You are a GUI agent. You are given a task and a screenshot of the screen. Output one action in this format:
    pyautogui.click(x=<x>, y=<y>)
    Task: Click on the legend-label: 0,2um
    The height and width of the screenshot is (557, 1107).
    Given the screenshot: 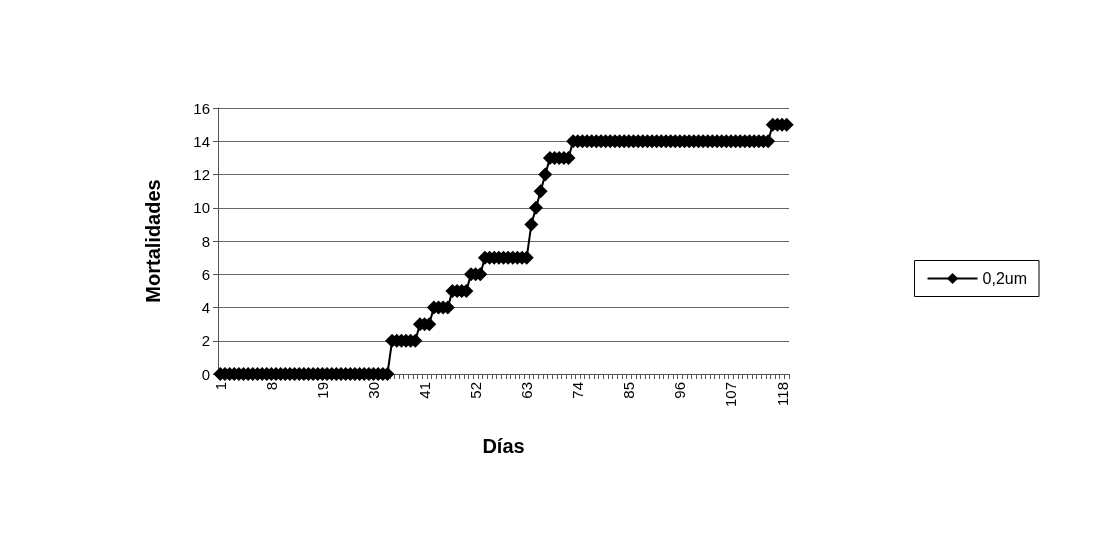 What is the action you would take?
    pyautogui.click(x=1004, y=278)
    